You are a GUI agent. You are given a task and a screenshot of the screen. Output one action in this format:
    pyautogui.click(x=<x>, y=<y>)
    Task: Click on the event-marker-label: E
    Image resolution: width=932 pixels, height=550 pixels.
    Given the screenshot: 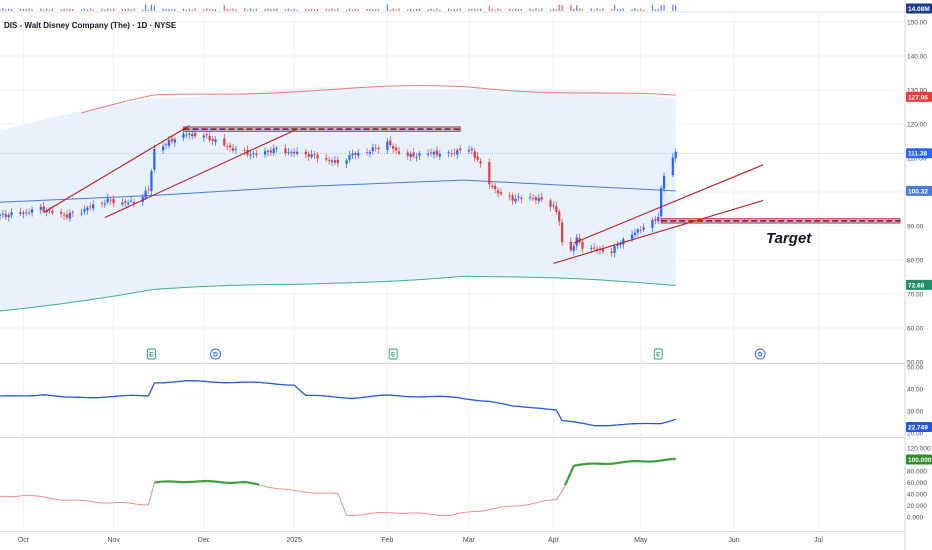 What is the action you would take?
    pyautogui.click(x=151, y=354)
    